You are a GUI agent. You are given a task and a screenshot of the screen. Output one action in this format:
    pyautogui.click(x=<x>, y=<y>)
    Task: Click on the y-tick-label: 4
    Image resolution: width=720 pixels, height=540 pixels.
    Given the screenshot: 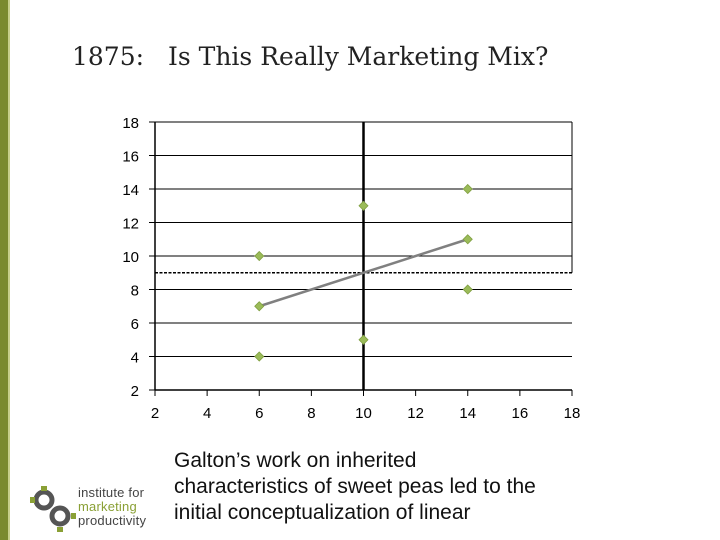 What is the action you would take?
    pyautogui.click(x=135, y=358)
    